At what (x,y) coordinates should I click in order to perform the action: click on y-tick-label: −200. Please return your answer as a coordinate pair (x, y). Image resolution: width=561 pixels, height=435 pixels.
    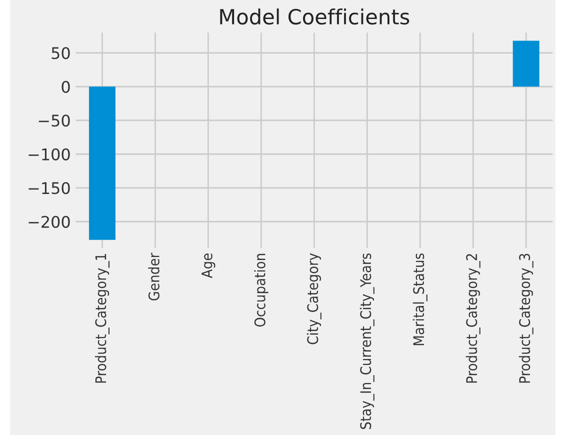
    Looking at the image, I should click on (49, 222).